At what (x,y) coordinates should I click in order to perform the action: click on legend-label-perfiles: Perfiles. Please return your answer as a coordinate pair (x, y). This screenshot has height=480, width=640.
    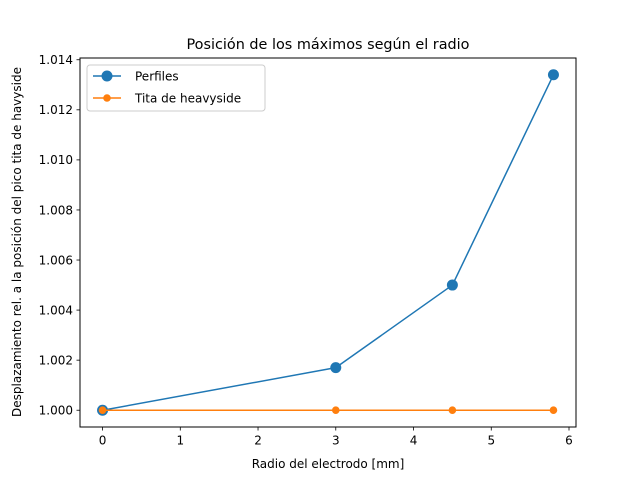
    Looking at the image, I should click on (157, 77).